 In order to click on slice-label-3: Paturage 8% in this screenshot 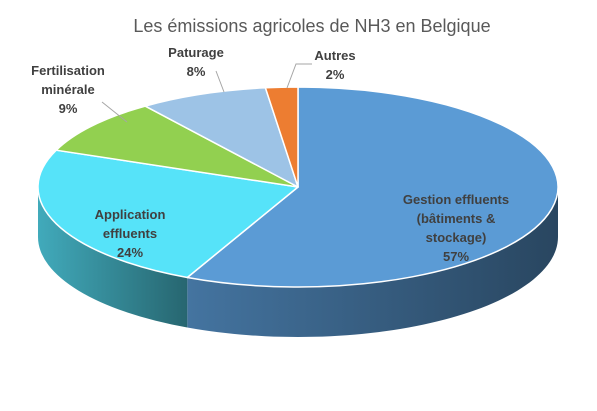, I will do `click(196, 62)`.